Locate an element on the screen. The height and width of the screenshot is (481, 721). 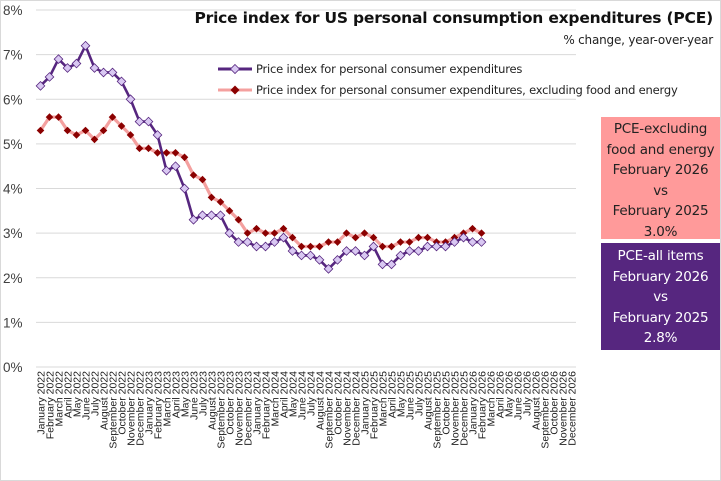
x-tick-label: June 2025 is located at coordinates (411, 395).